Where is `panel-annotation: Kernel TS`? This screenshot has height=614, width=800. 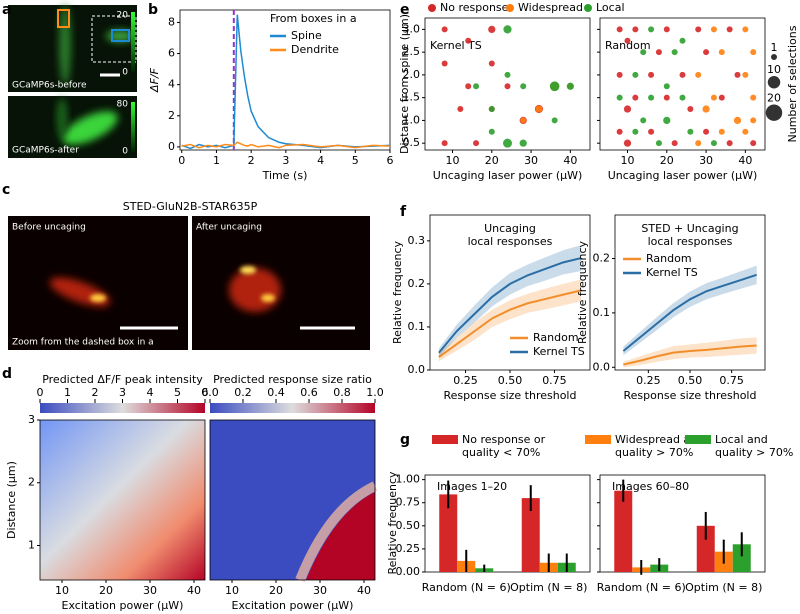 panel-annotation: Kernel TS is located at coordinates (456, 45).